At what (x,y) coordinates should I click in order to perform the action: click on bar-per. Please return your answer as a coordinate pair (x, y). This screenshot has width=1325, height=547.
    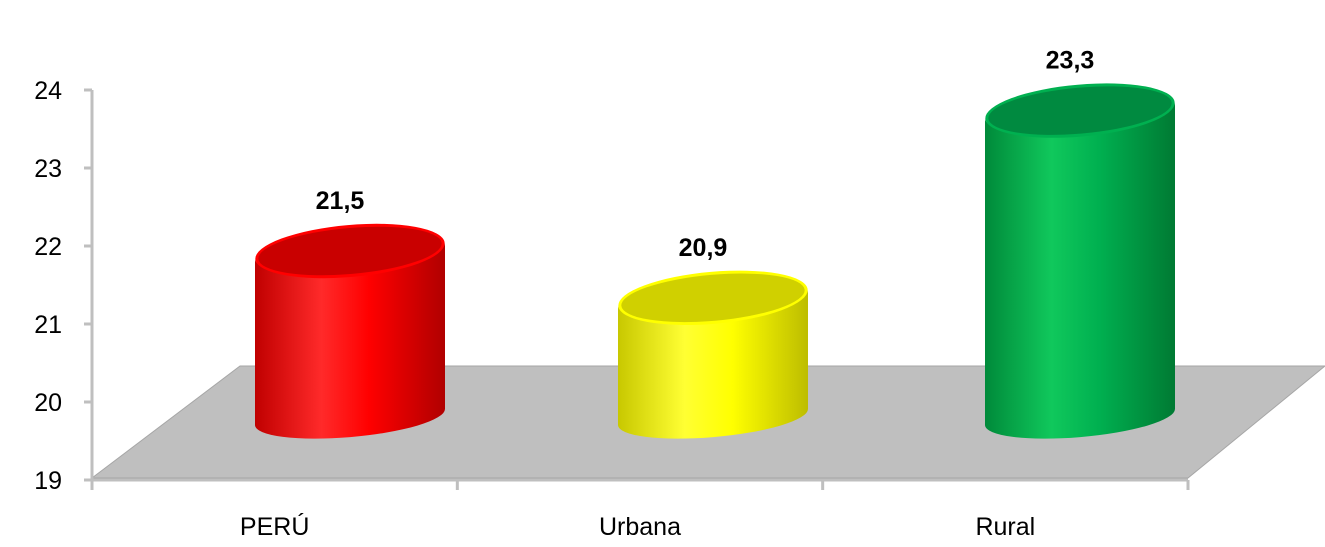
    Looking at the image, I should click on (350, 331).